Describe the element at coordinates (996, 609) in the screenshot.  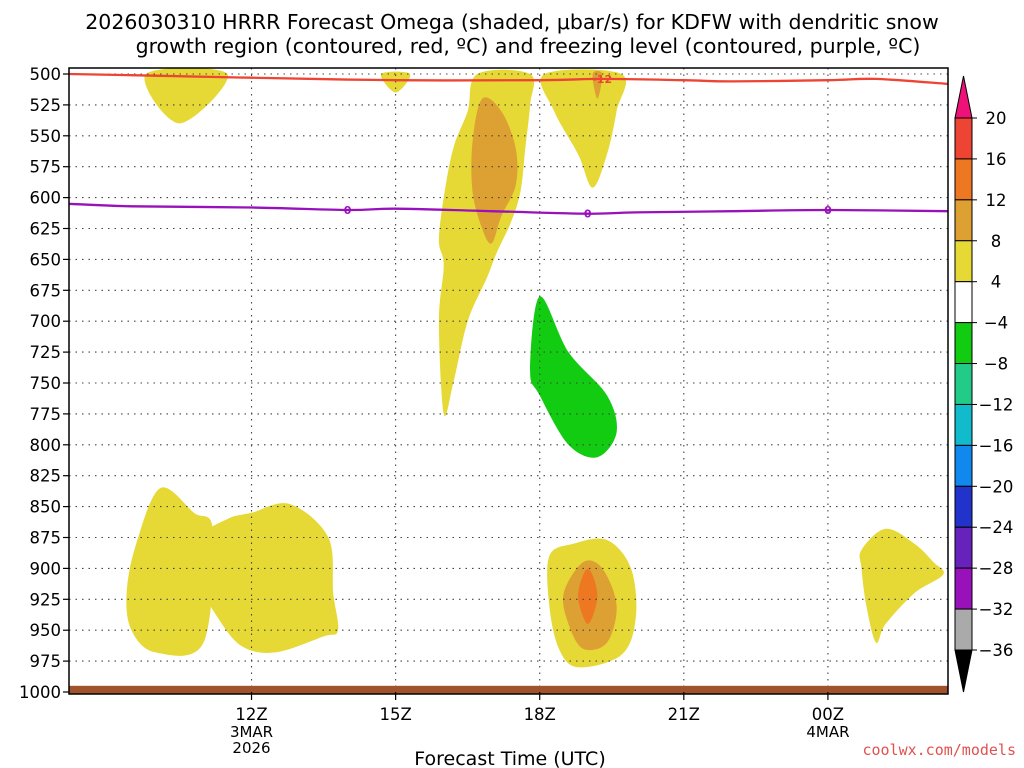
I see `colorbar-label: −32` at that location.